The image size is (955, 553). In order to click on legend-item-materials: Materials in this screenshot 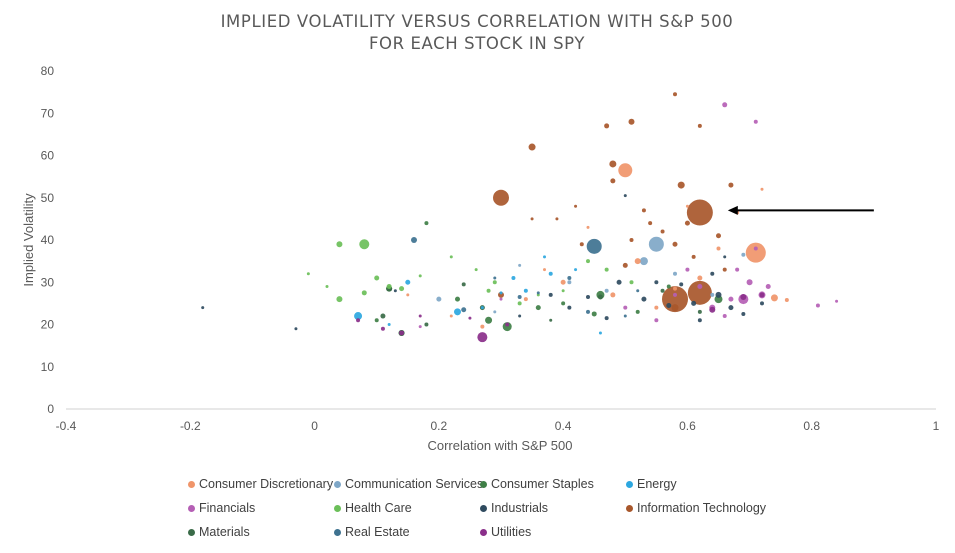, I will do `click(219, 532)`.